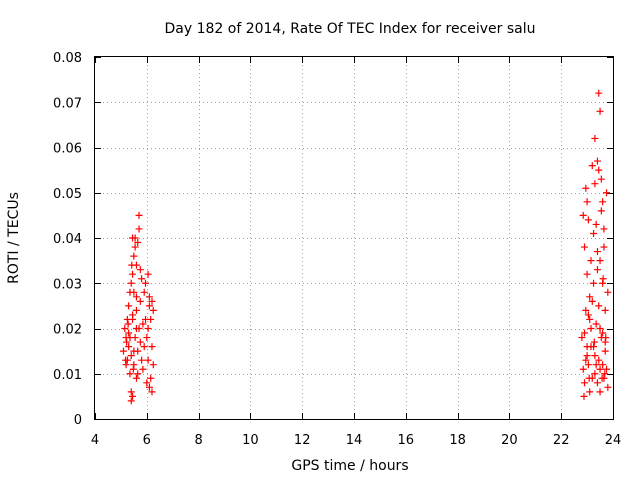  Describe the element at coordinates (67, 375) in the screenshot. I see `y-tick-label: 0.01` at that location.